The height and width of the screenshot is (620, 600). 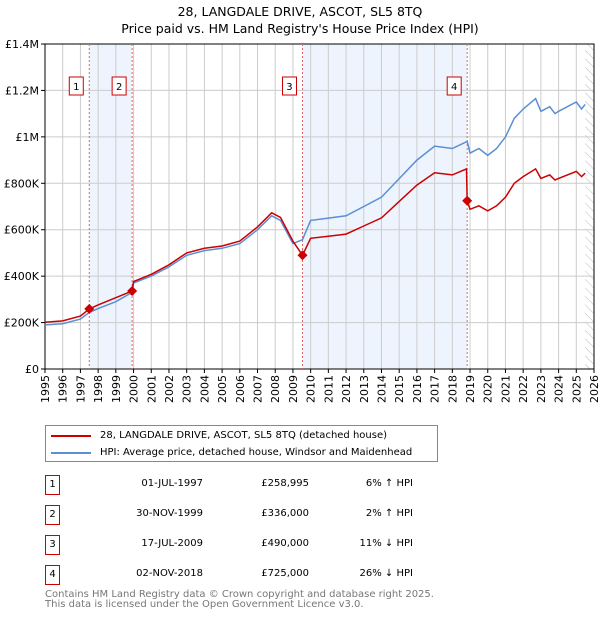 I want to click on sale-number-badge: 1, so click(x=52, y=485).